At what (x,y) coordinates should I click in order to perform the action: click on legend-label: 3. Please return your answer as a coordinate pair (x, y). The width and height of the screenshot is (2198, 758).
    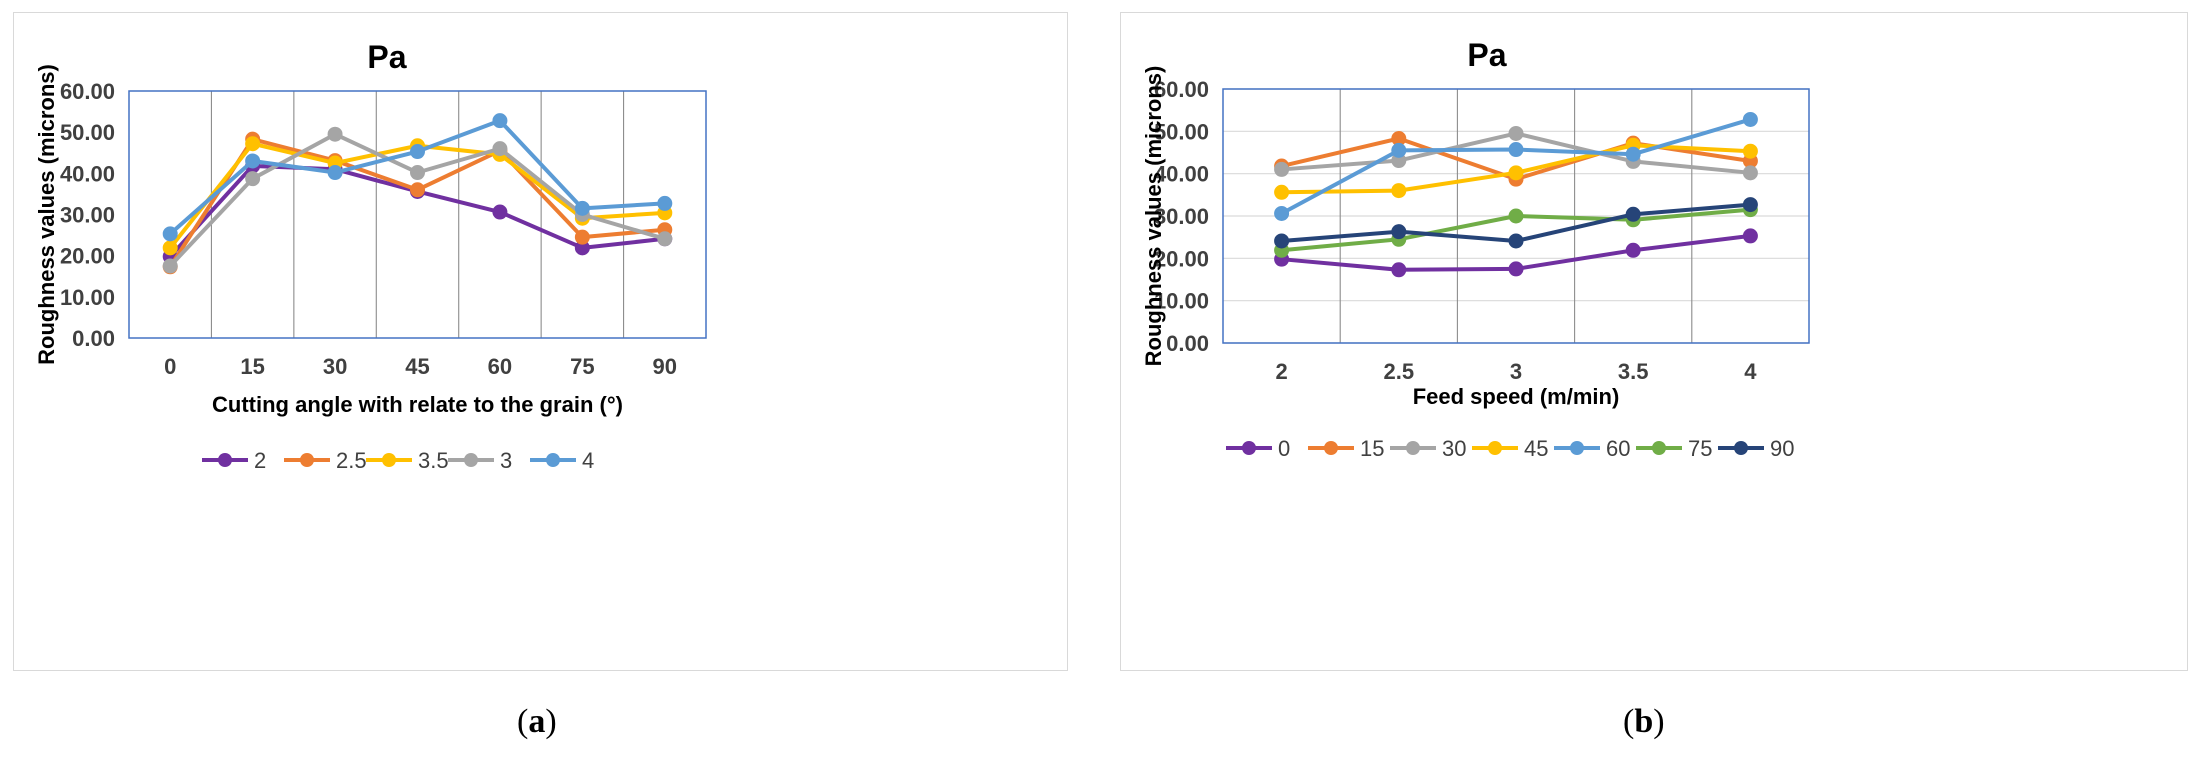
    Looking at the image, I should click on (506, 460).